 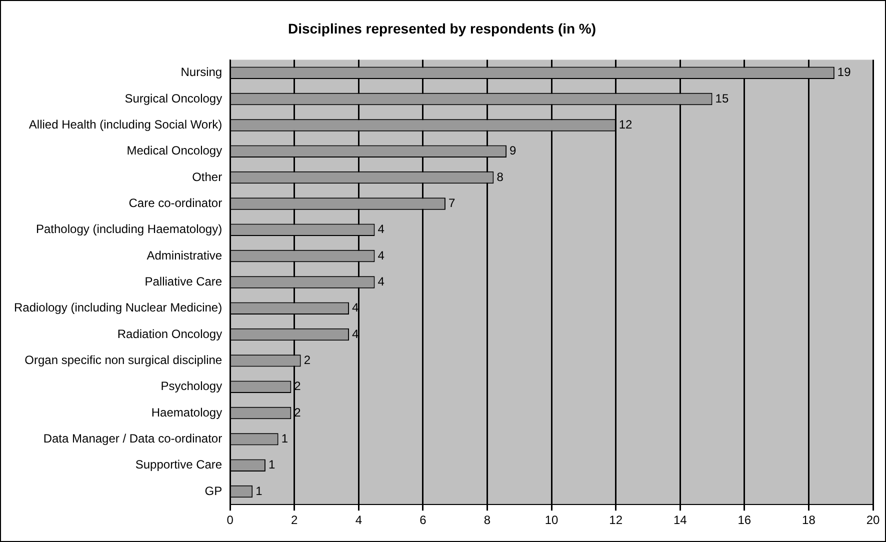 What do you see at coordinates (123, 360) in the screenshot?
I see `y-tick-label: Organ specific non surgical discipline` at bounding box center [123, 360].